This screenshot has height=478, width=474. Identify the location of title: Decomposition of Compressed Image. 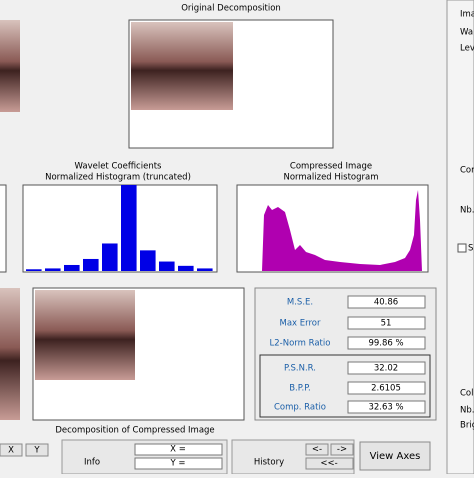
(134, 431).